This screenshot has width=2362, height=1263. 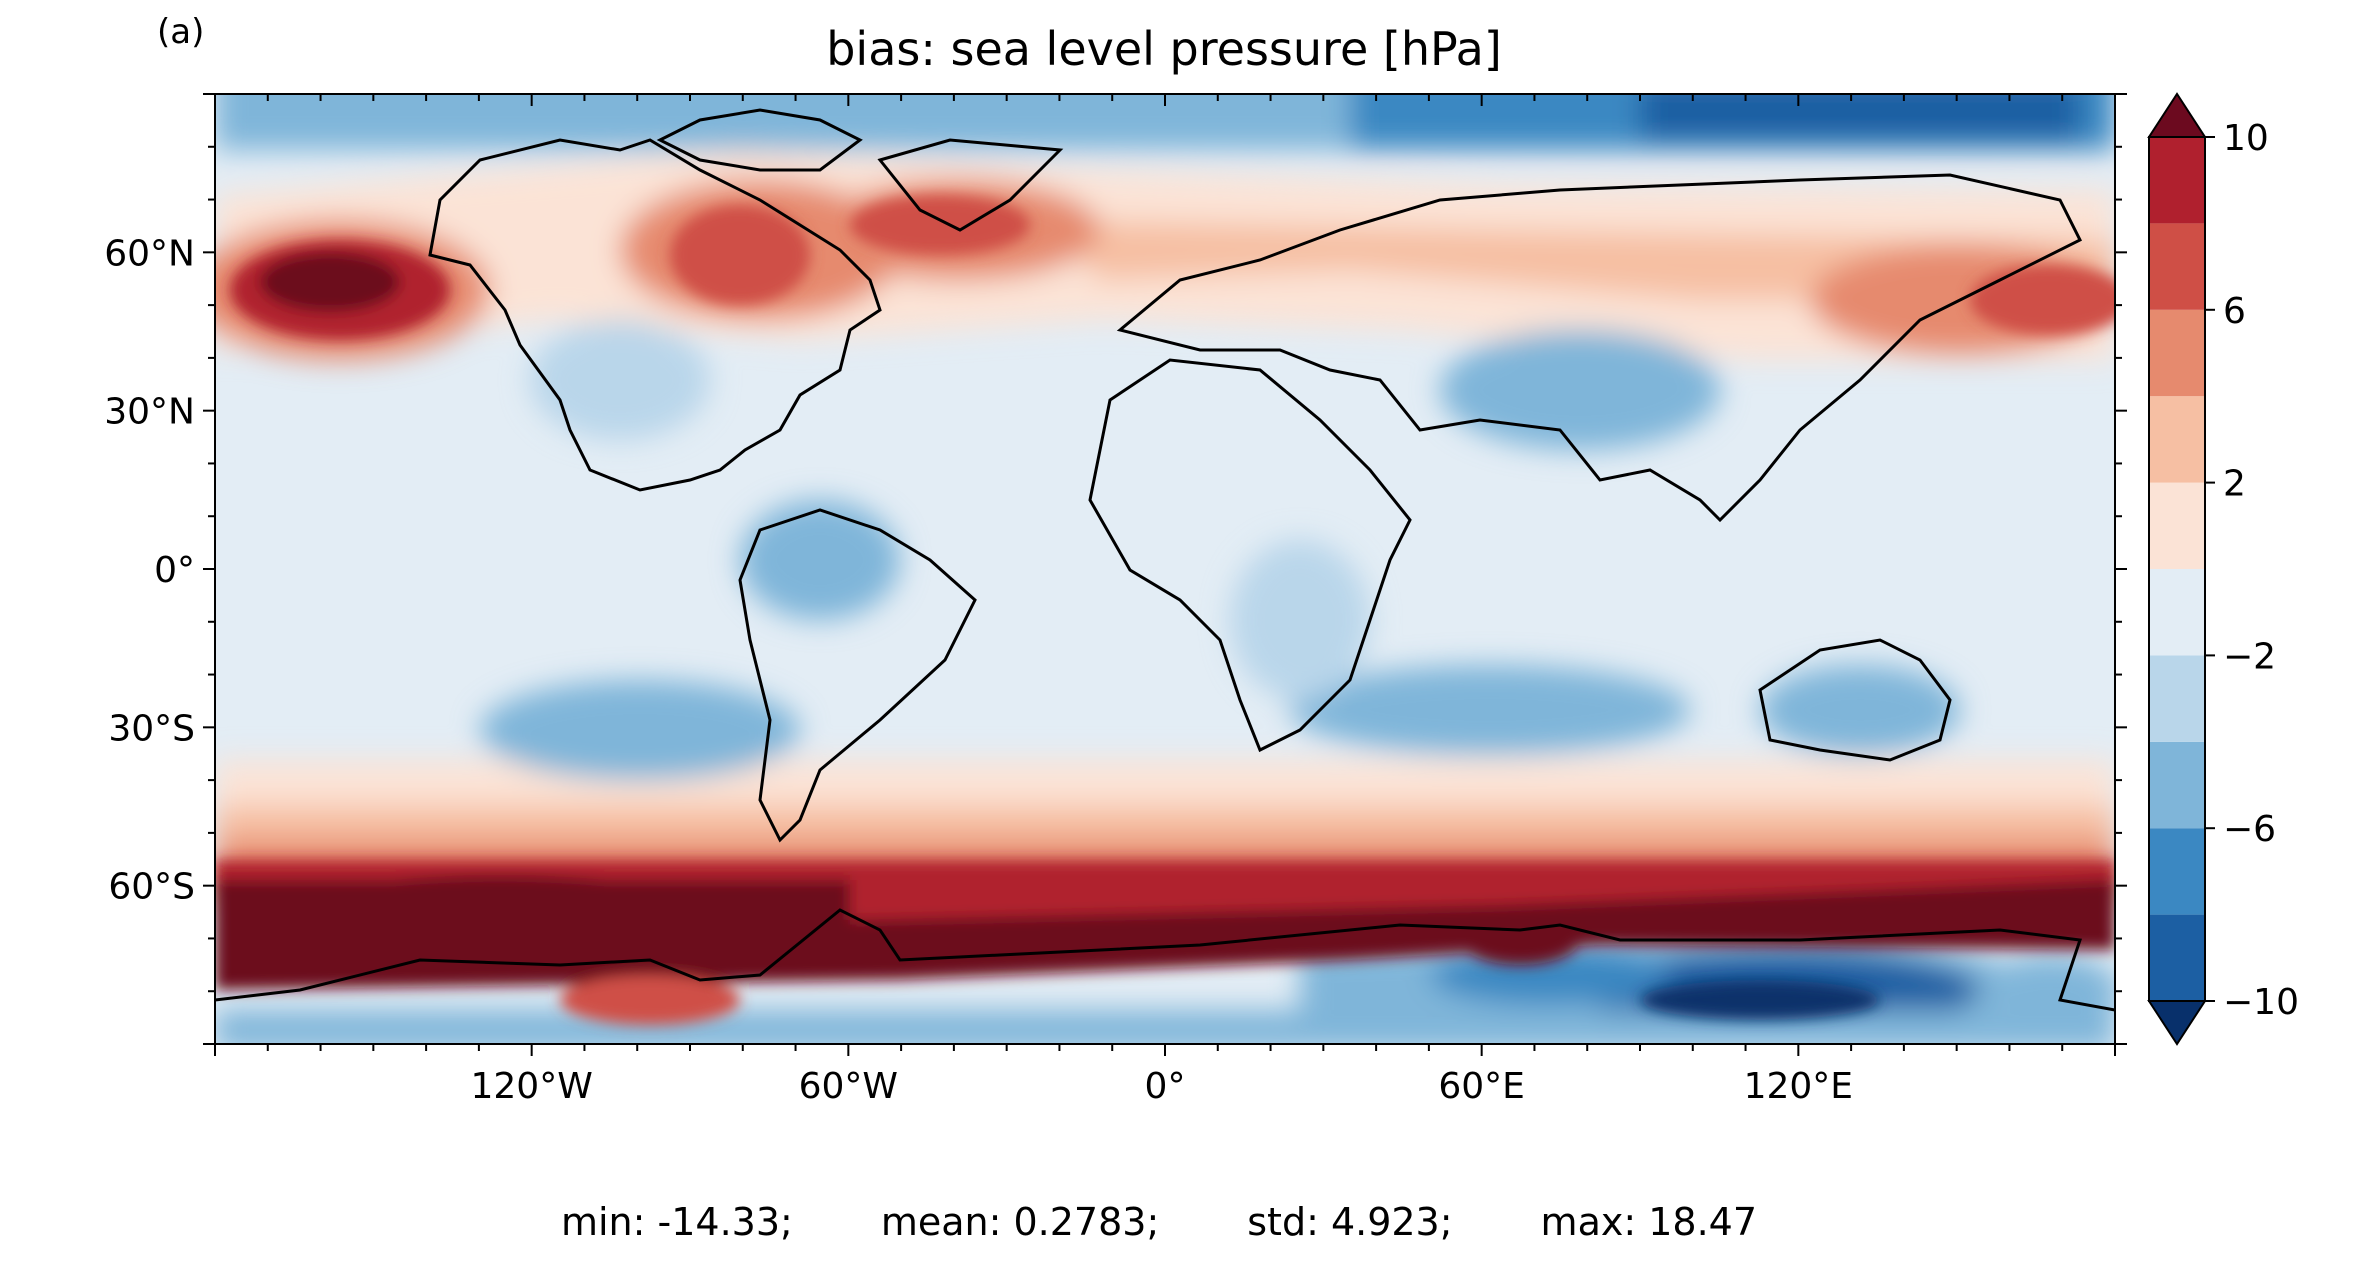 What do you see at coordinates (174, 570) in the screenshot?
I see `y-tick-label: 0°` at bounding box center [174, 570].